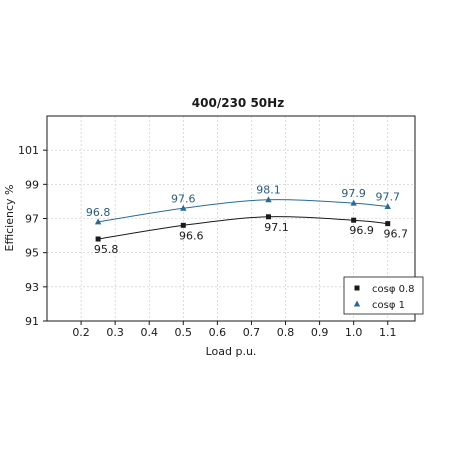 The height and width of the screenshot is (457, 452). I want to click on x-tick-label: 1.1, so click(388, 332).